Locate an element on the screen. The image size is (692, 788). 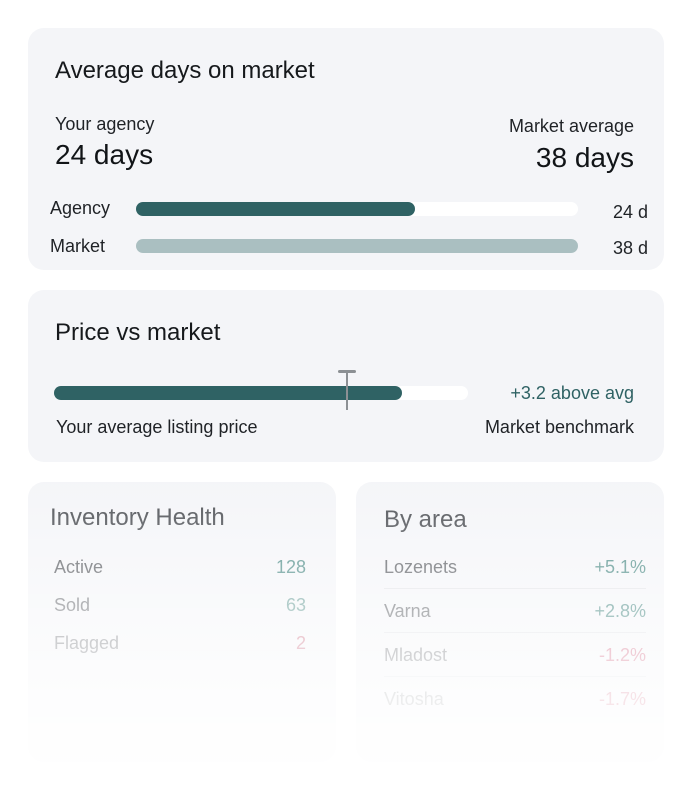
area-vitosha-label: Vitosha is located at coordinates (414, 699).